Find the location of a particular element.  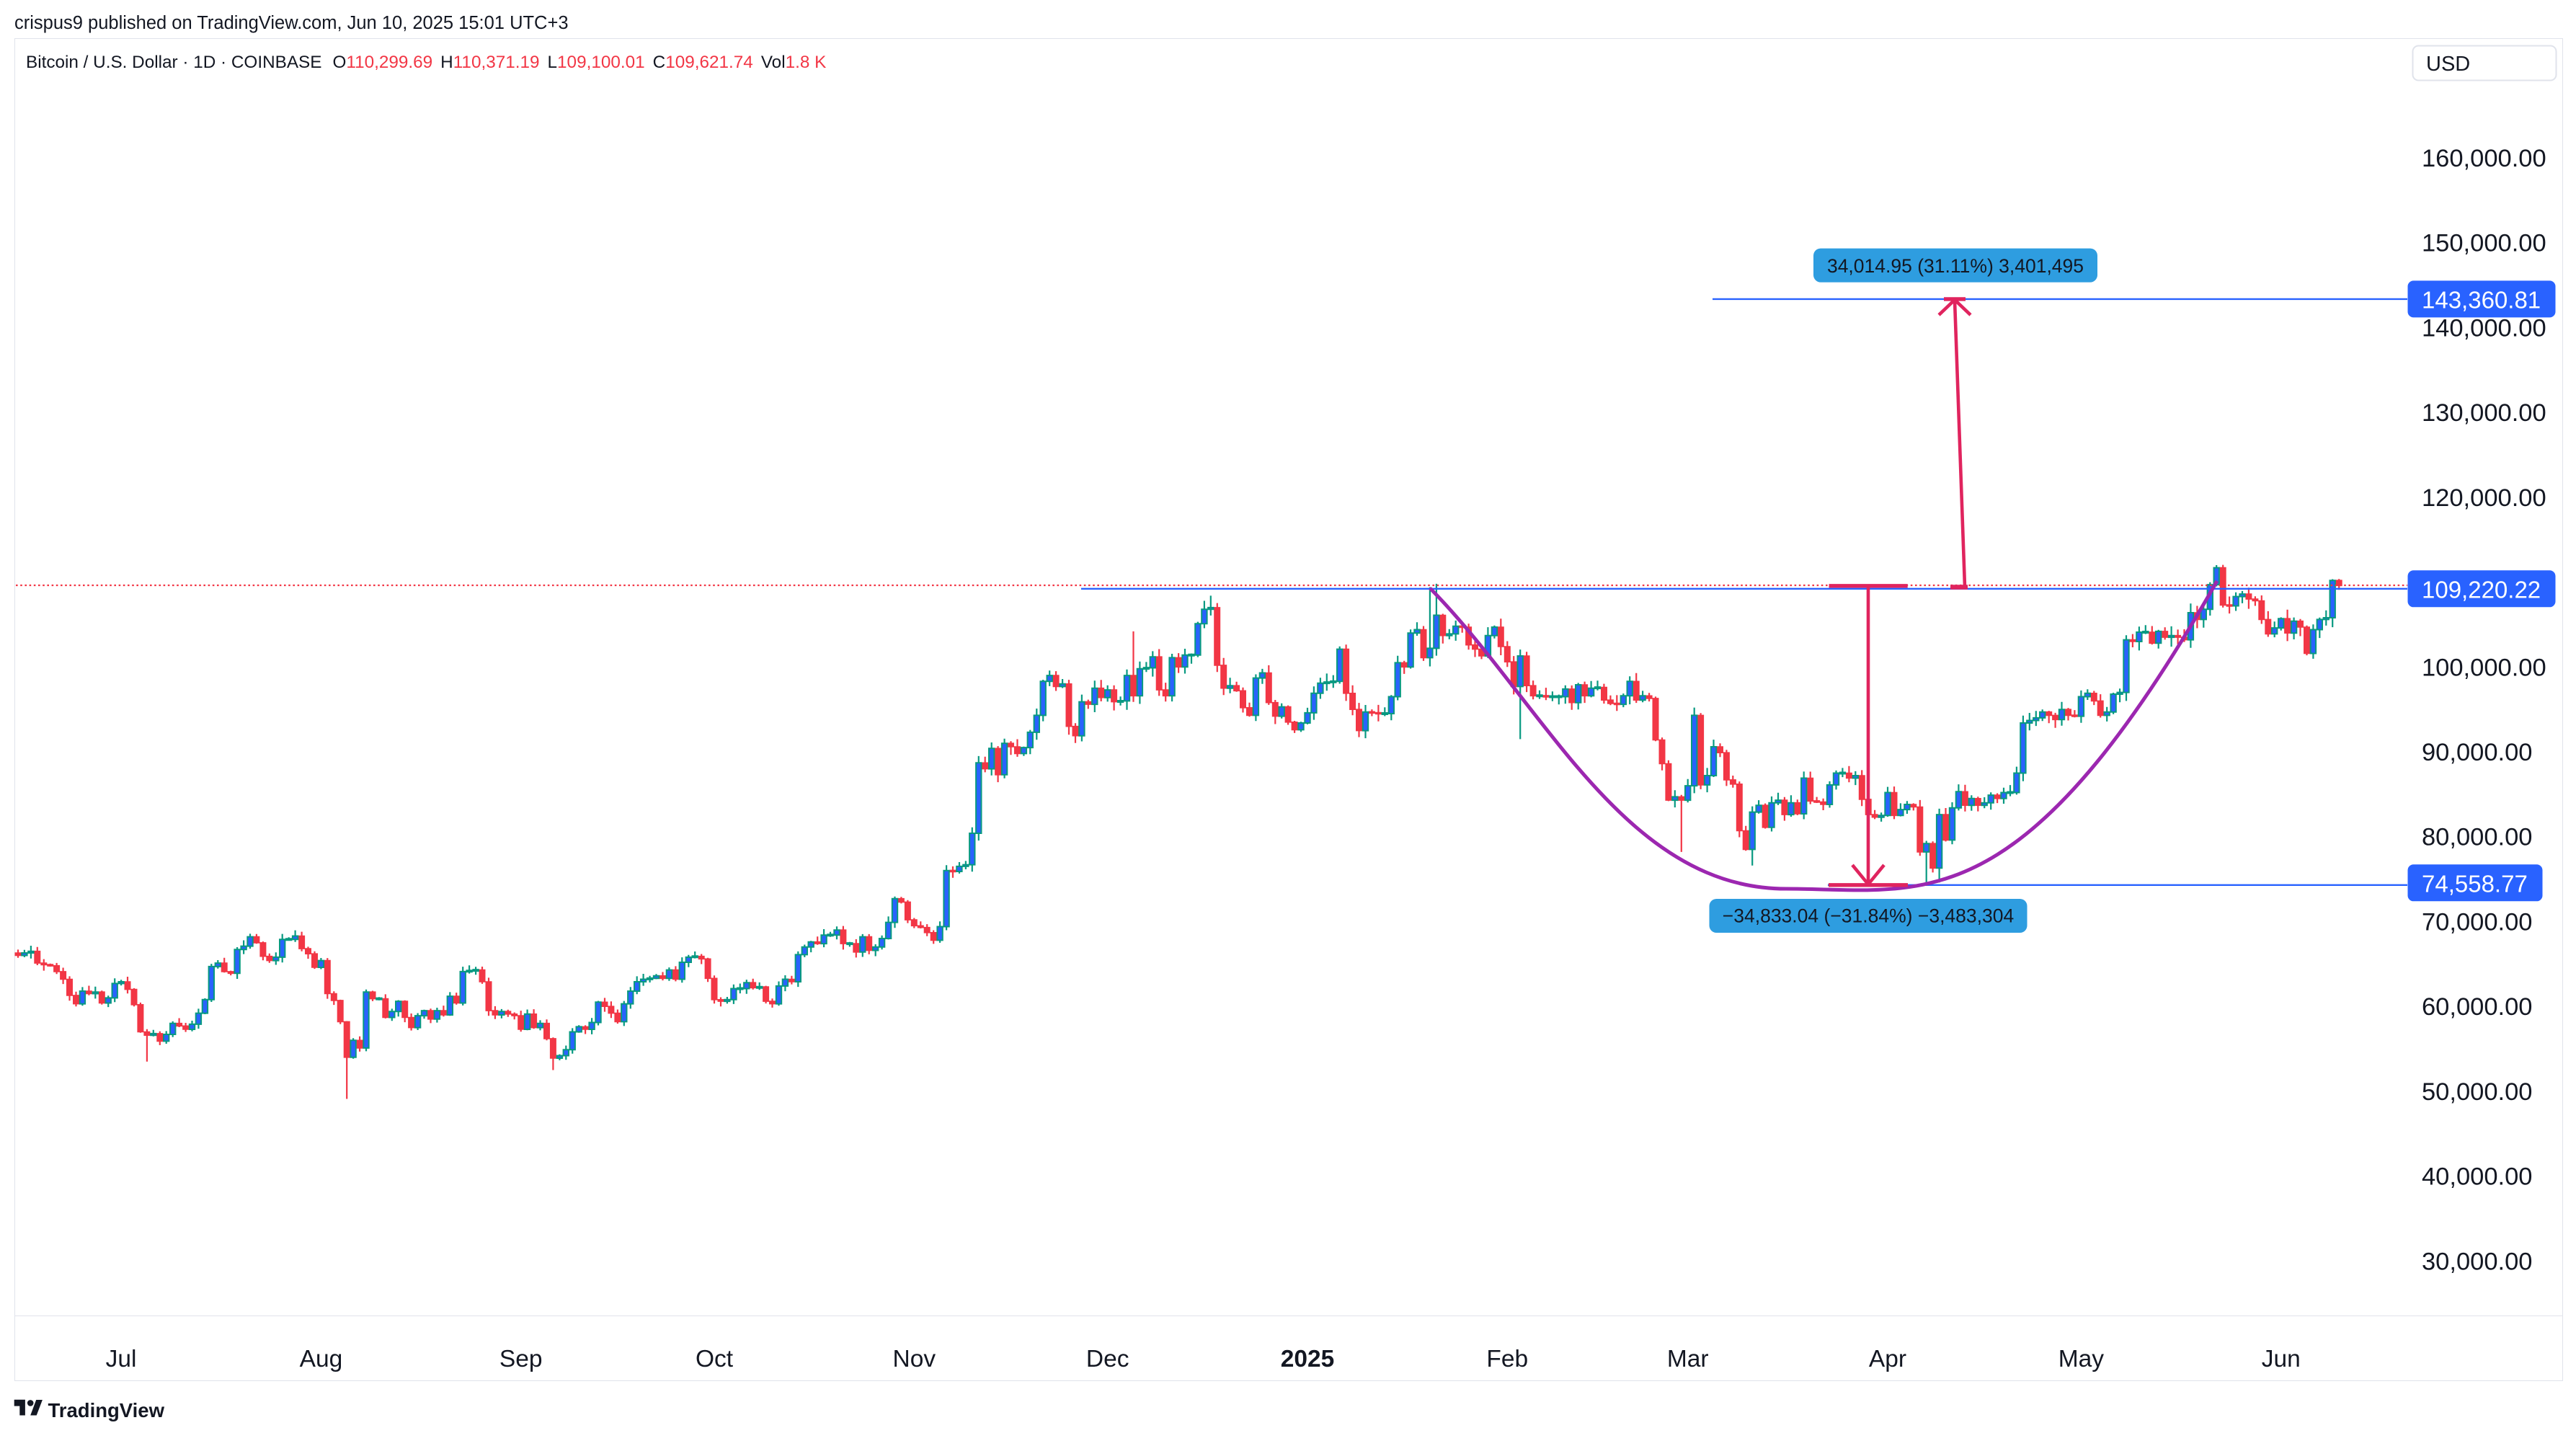

svg-text: 100,000.00 is located at coordinates (2484, 667).